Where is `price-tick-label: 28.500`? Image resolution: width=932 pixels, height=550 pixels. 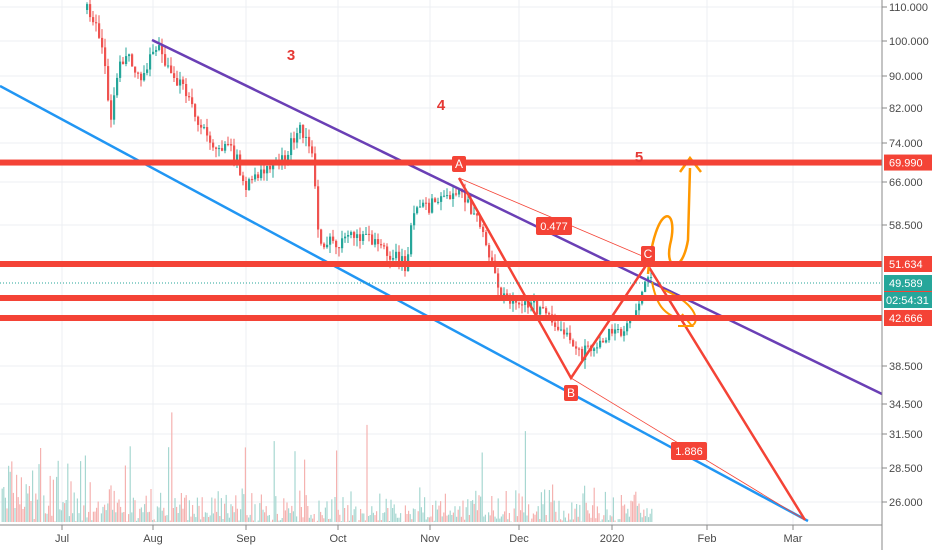
price-tick-label: 28.500 is located at coordinates (906, 469).